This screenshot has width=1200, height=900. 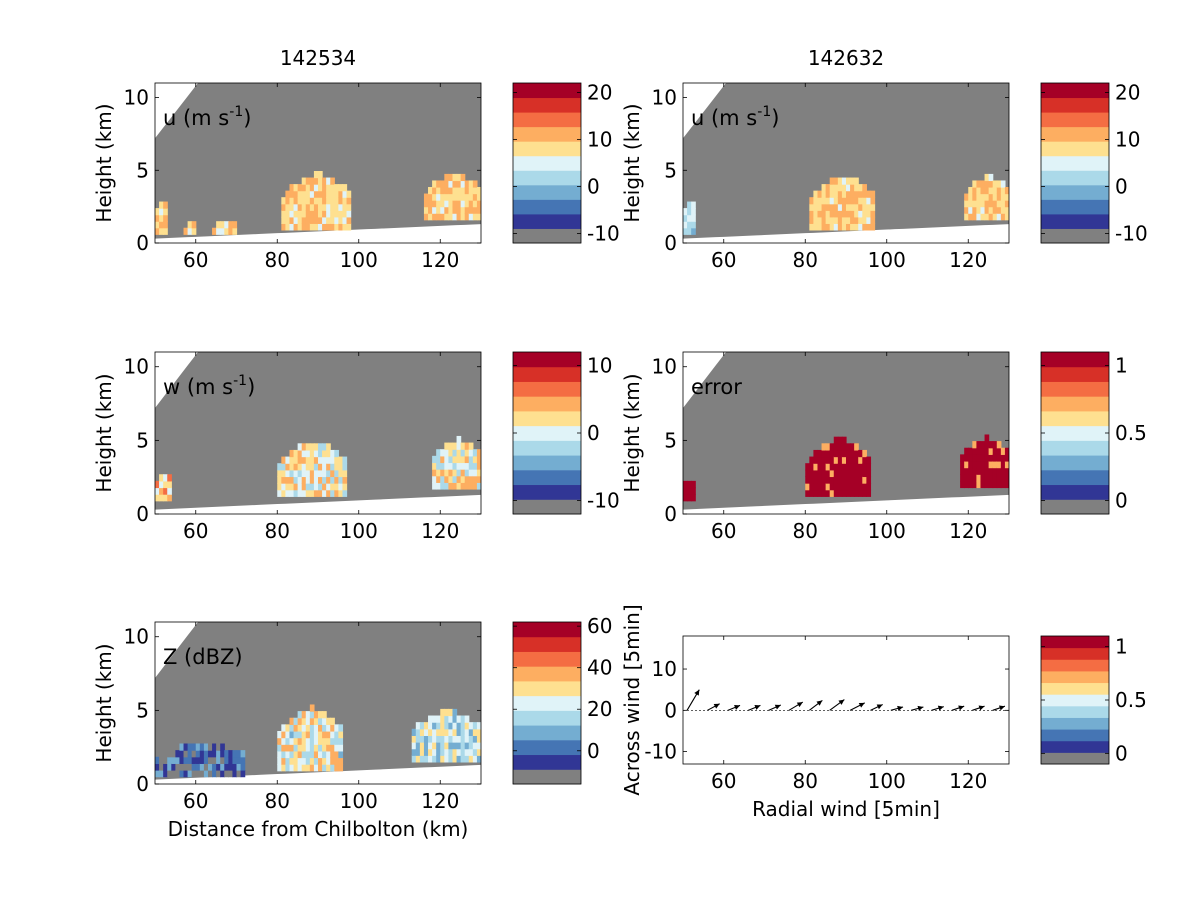 What do you see at coordinates (846, 700) in the screenshot?
I see `axes-frame` at bounding box center [846, 700].